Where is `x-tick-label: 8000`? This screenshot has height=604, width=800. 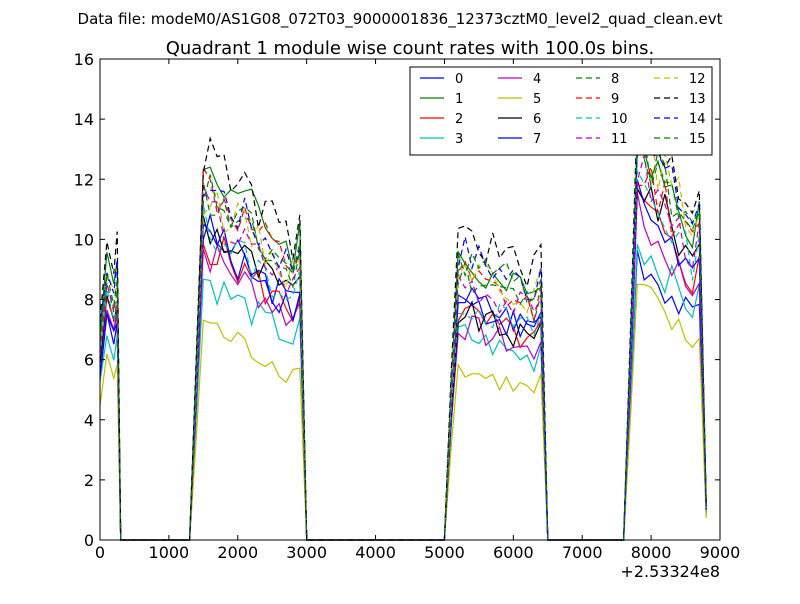
x-tick-label: 8000 is located at coordinates (651, 552).